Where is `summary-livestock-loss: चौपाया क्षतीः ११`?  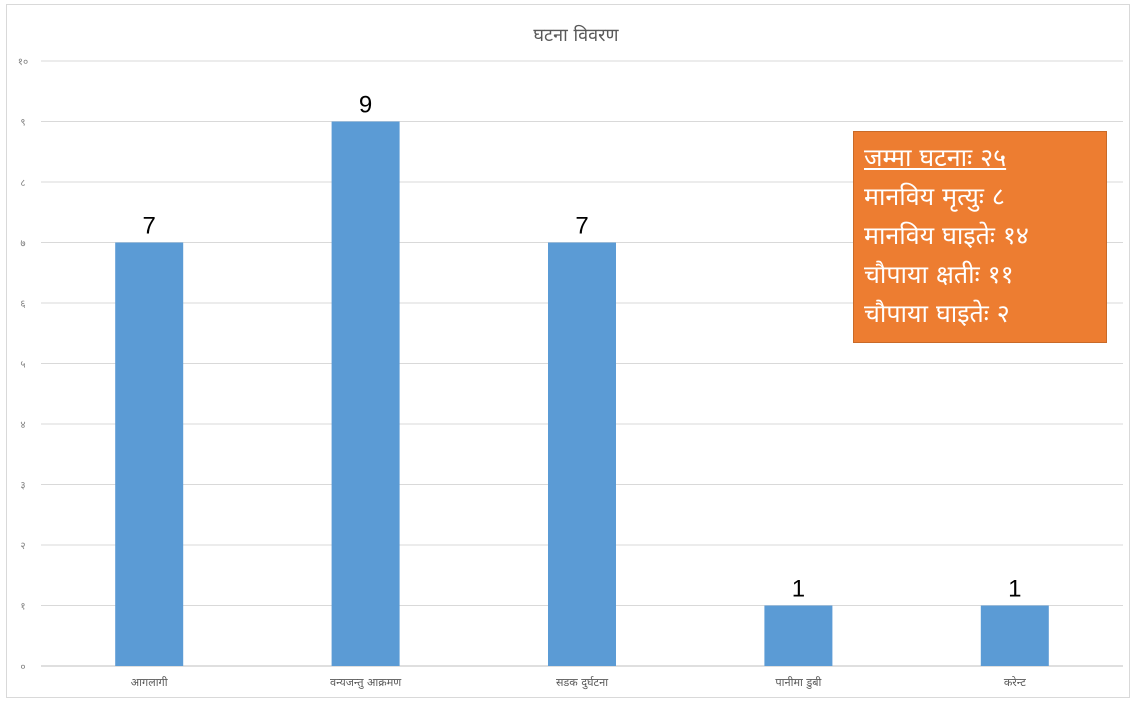 summary-livestock-loss: चौपाया क्षतीः ११ is located at coordinates (939, 274).